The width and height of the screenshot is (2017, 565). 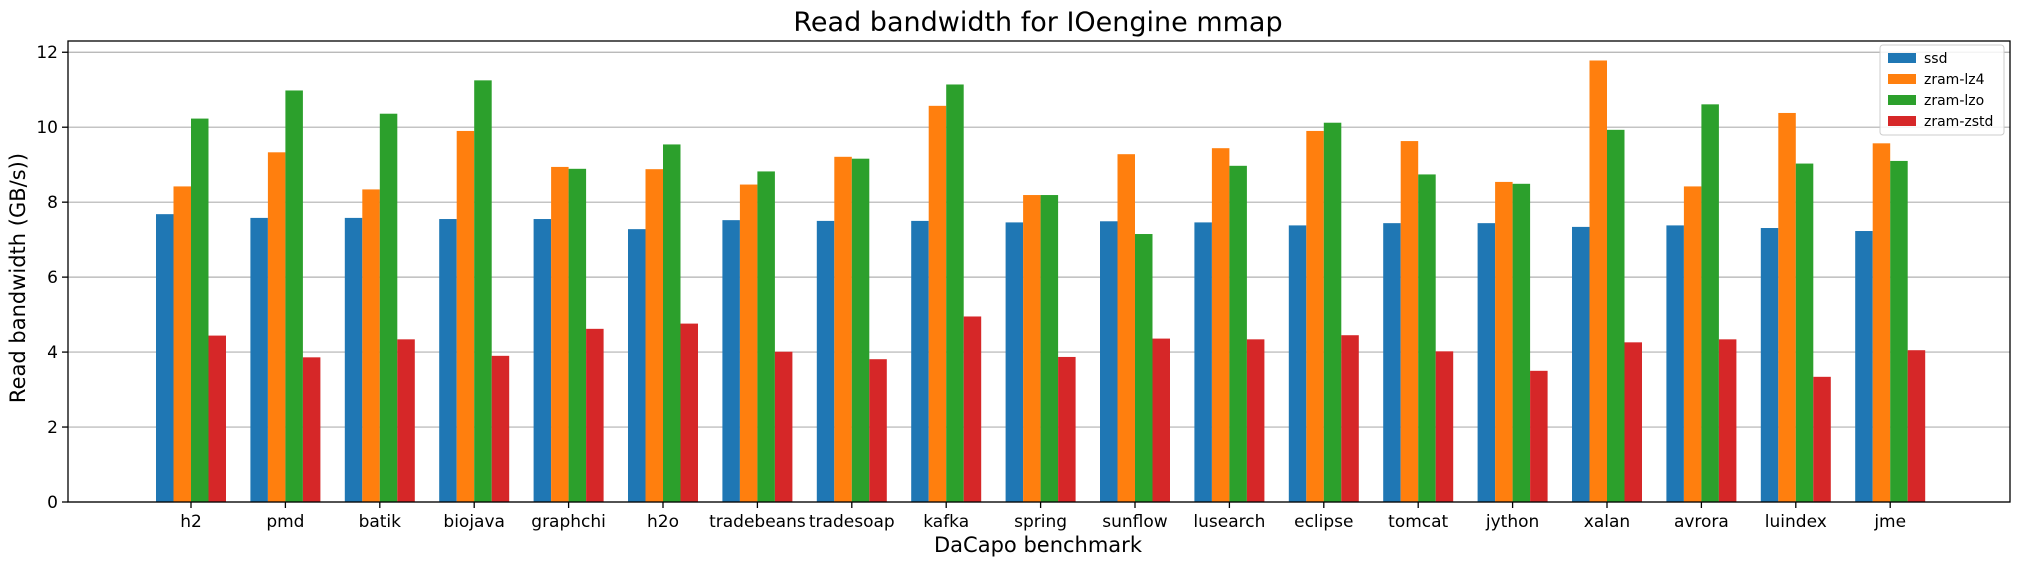 What do you see at coordinates (217, 418) in the screenshot?
I see `bar-zram-zstd-h2` at bounding box center [217, 418].